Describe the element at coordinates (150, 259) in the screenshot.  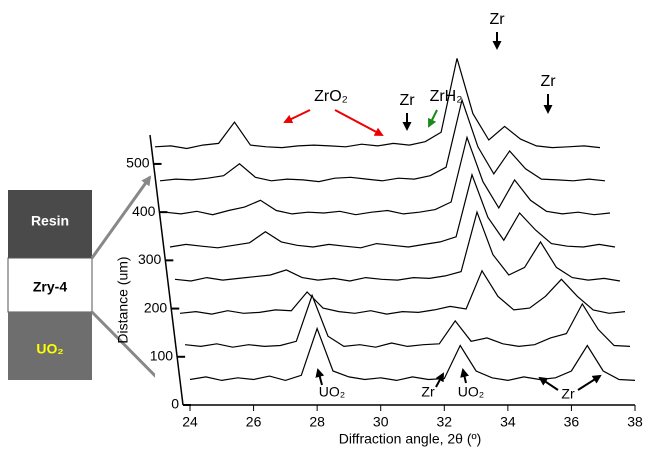
I see `y-tick-label: 300` at that location.